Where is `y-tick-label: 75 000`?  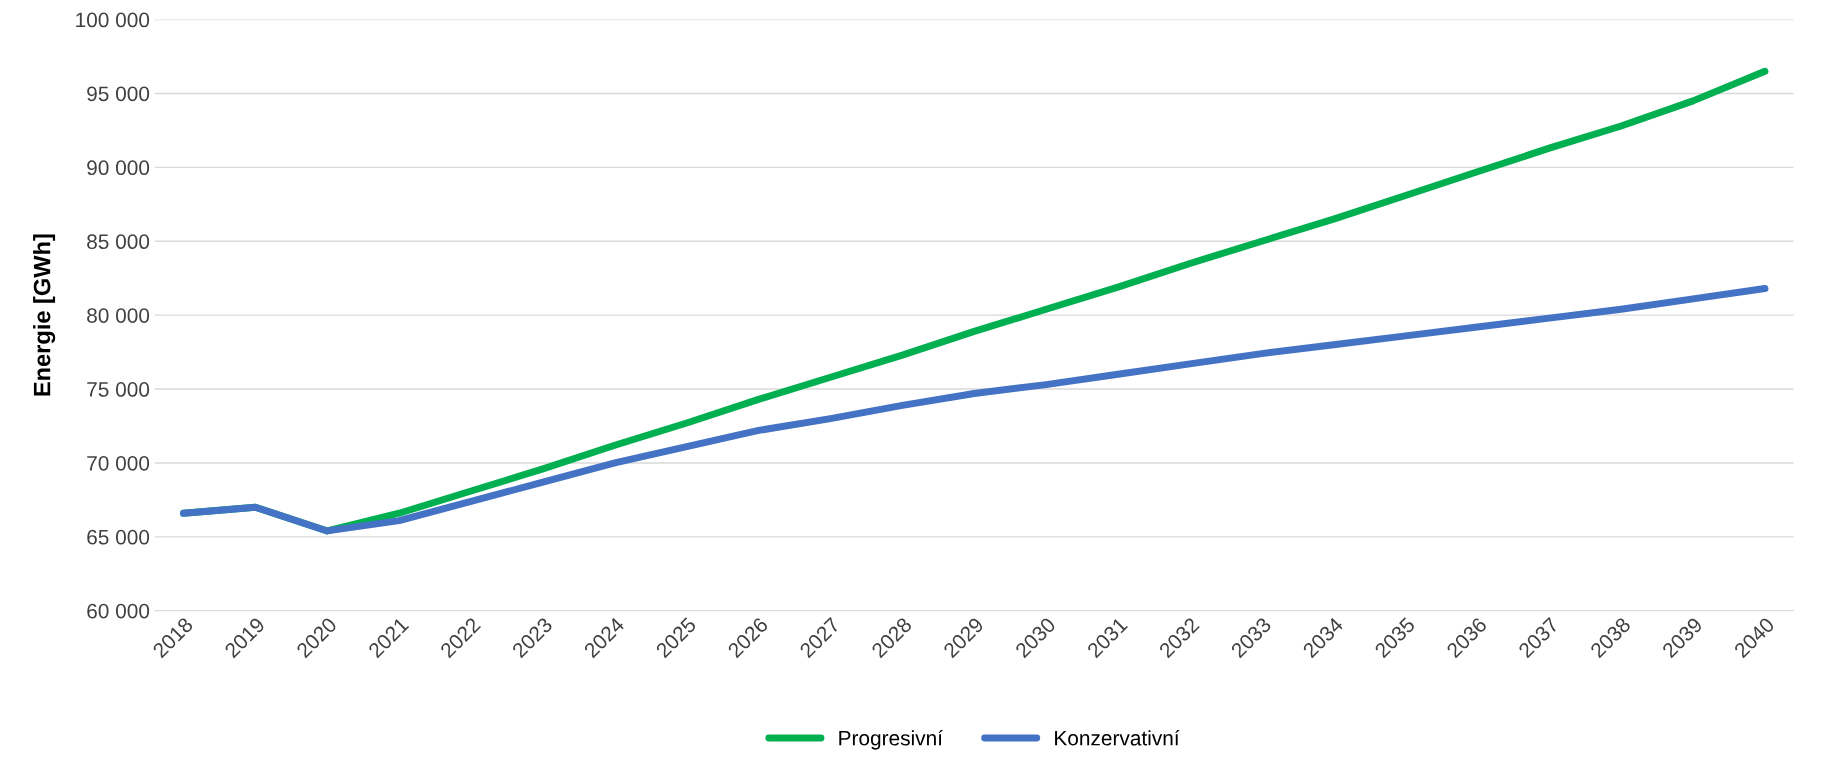 y-tick-label: 75 000 is located at coordinates (118, 389).